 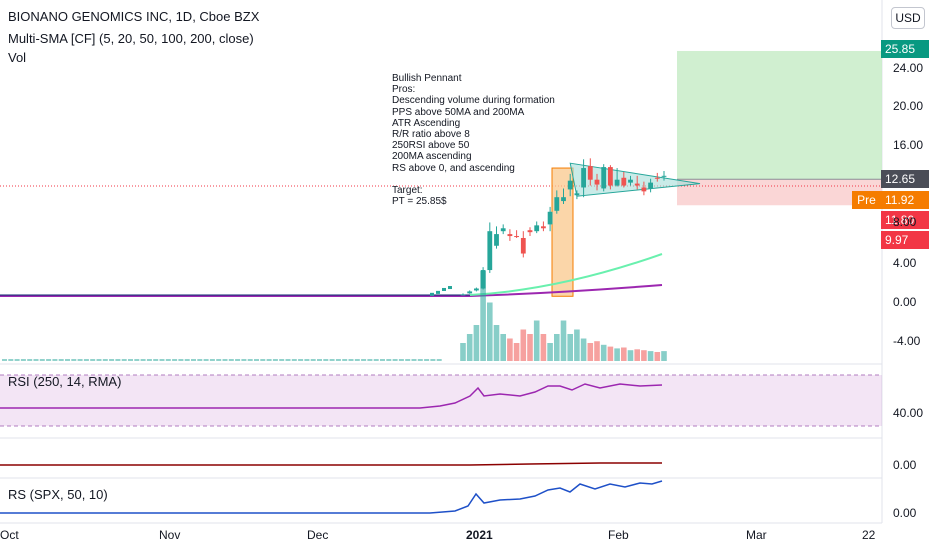 What do you see at coordinates (869, 535) in the screenshot?
I see `time-tick-label: 22` at bounding box center [869, 535].